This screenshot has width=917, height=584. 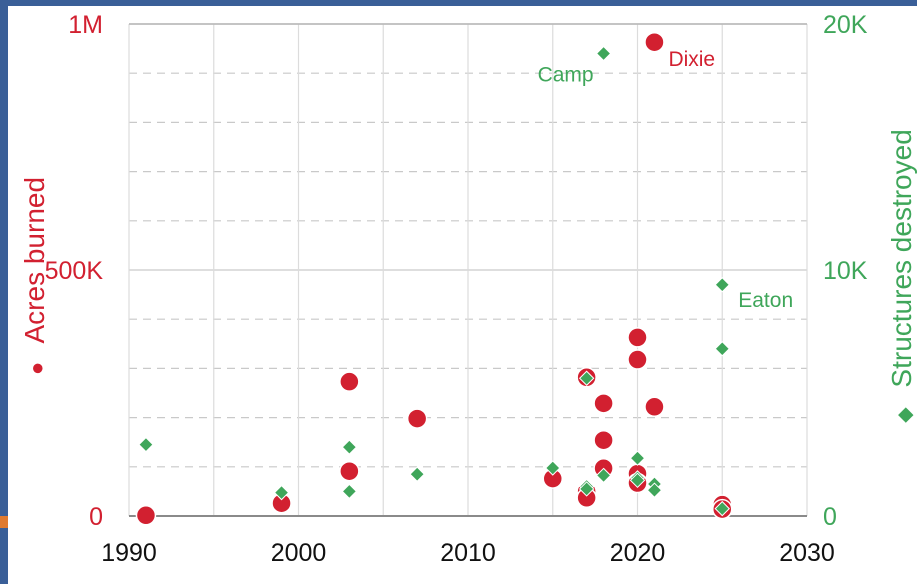 What do you see at coordinates (468, 553) in the screenshot?
I see `x-tick-label: 2010` at bounding box center [468, 553].